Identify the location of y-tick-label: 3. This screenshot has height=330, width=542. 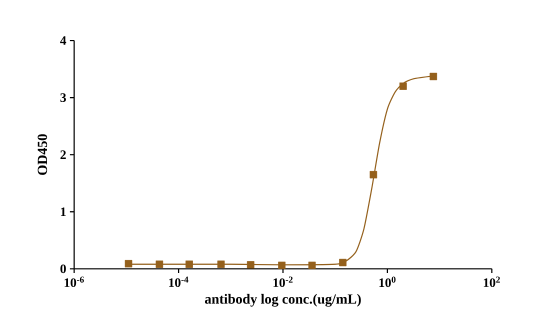
(63, 97).